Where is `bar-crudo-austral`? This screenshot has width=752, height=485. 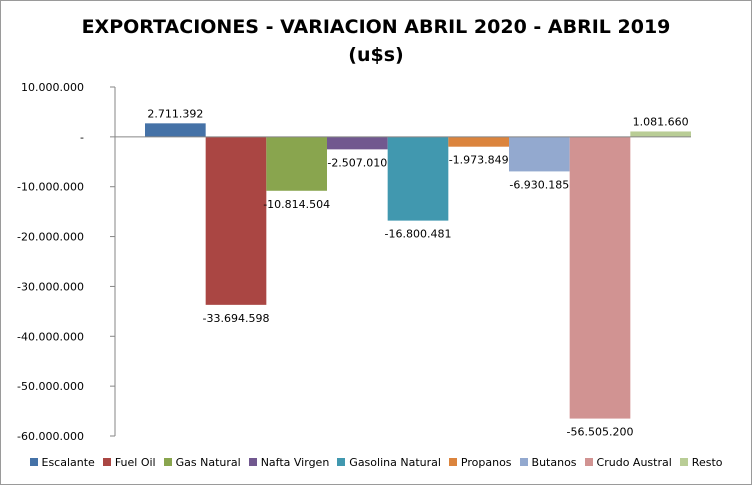 bar-crudo-austral is located at coordinates (600, 277).